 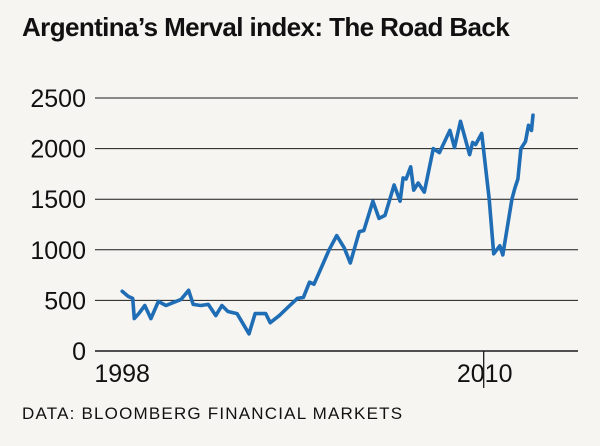 I want to click on y-tick-label: 2000, so click(x=58, y=150).